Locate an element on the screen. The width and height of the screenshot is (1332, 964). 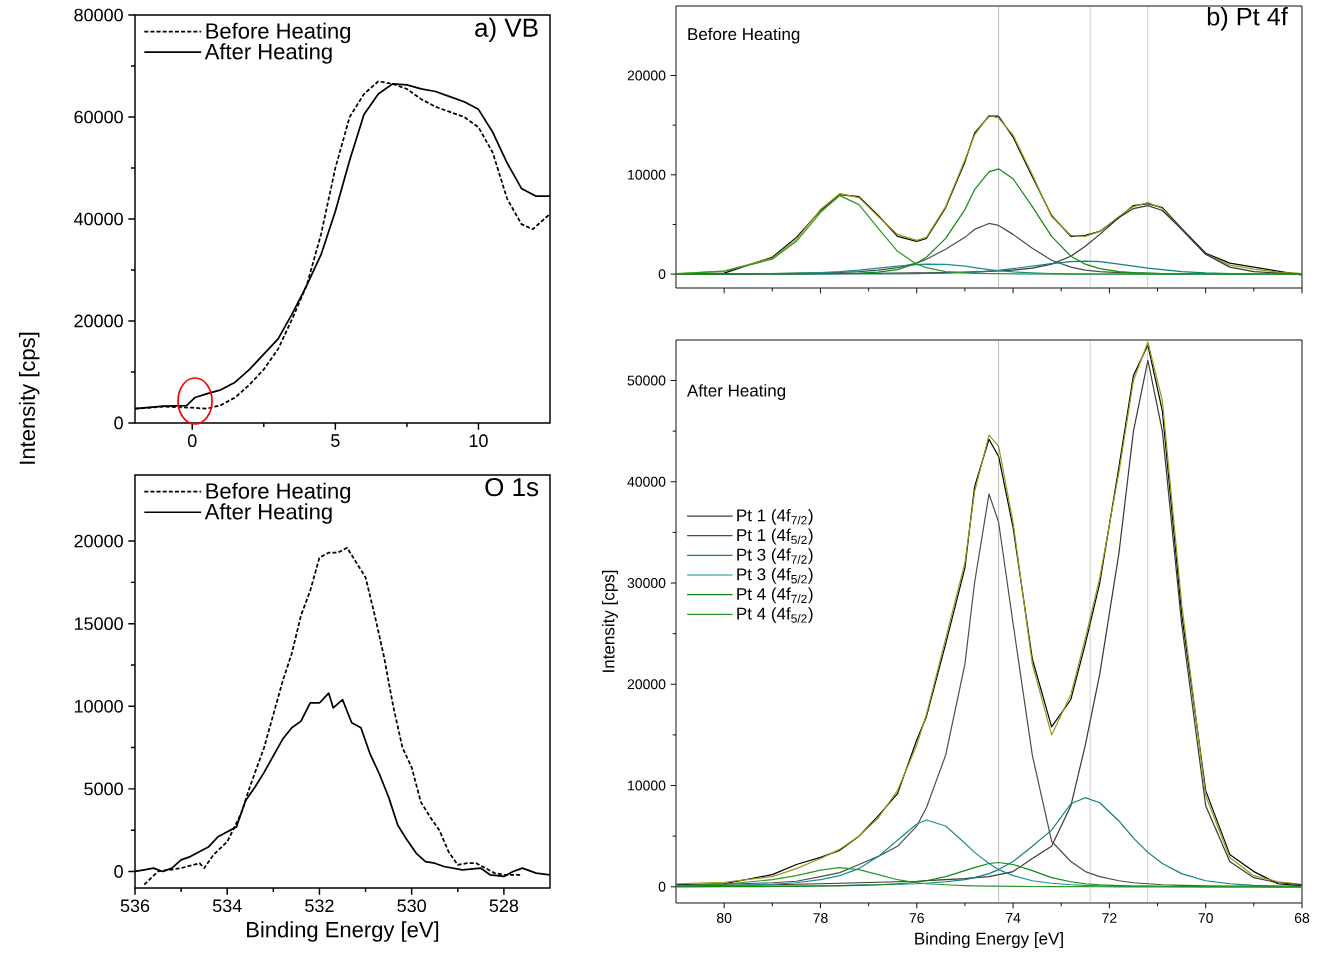
x-tick-label: 80 is located at coordinates (724, 918).